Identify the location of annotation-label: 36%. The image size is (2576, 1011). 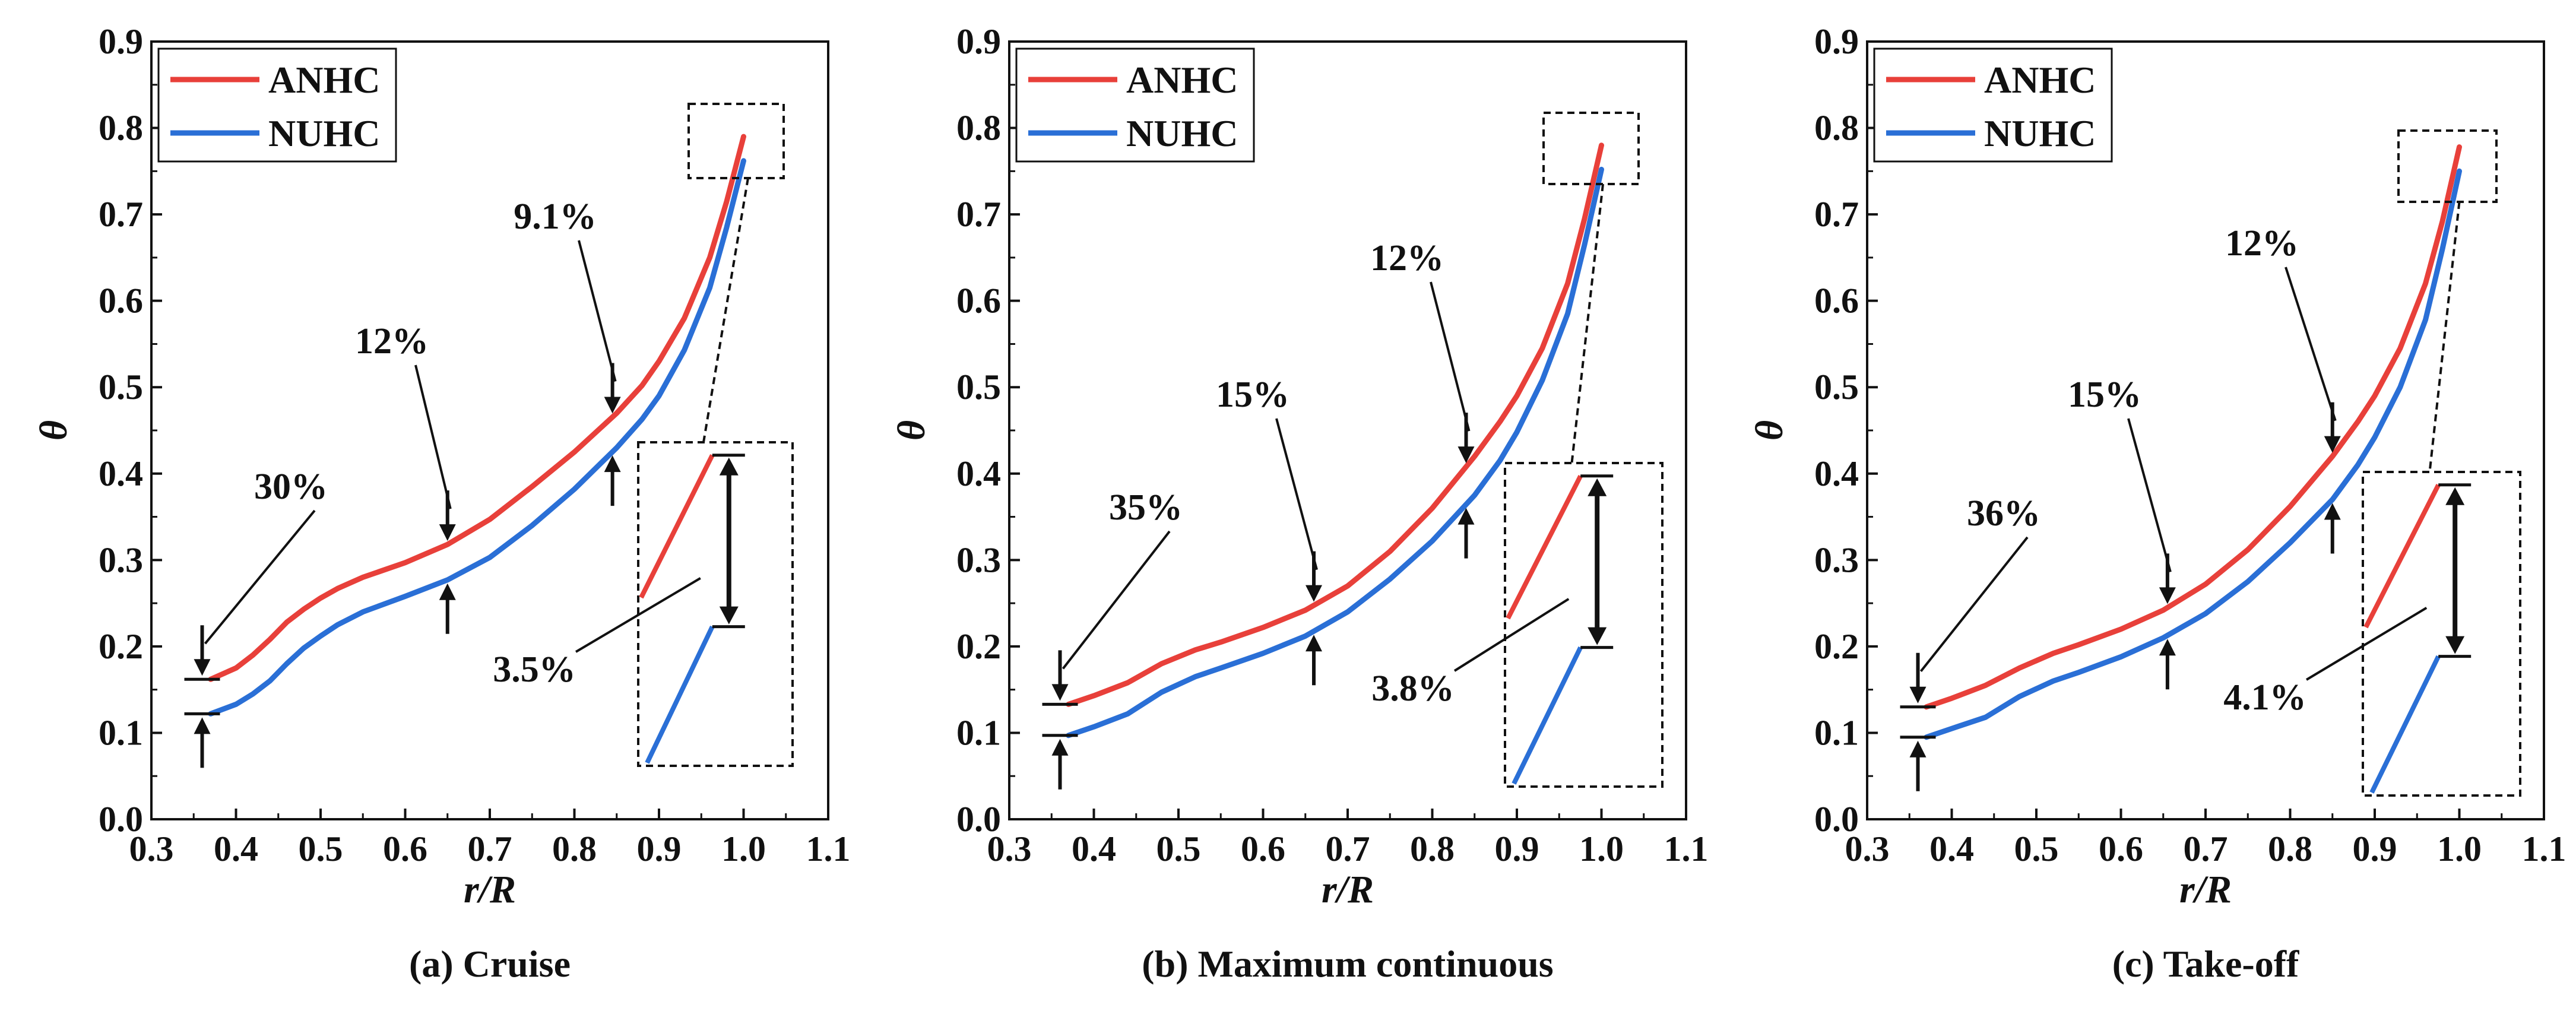
(2003, 513).